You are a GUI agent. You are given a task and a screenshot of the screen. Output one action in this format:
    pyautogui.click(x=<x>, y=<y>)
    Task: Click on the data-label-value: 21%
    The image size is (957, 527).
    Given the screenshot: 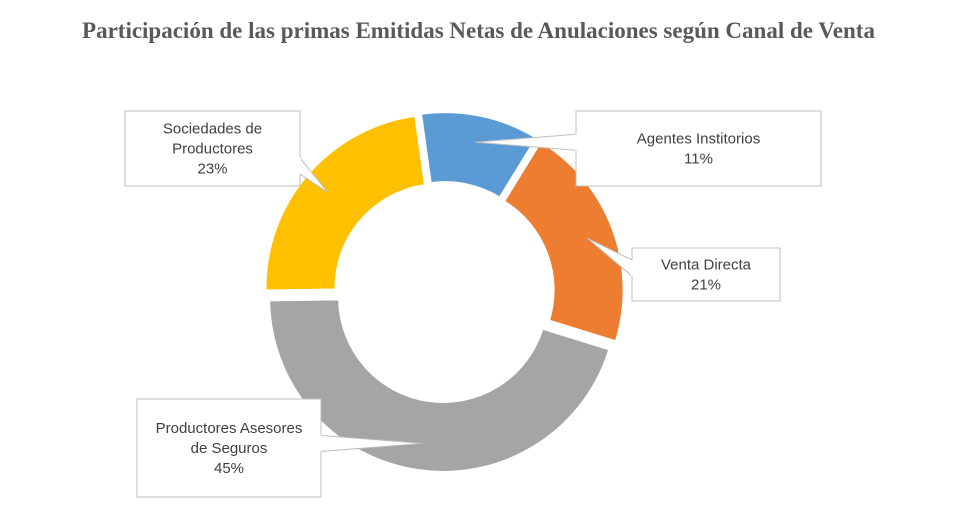 What is the action you would take?
    pyautogui.click(x=706, y=285)
    